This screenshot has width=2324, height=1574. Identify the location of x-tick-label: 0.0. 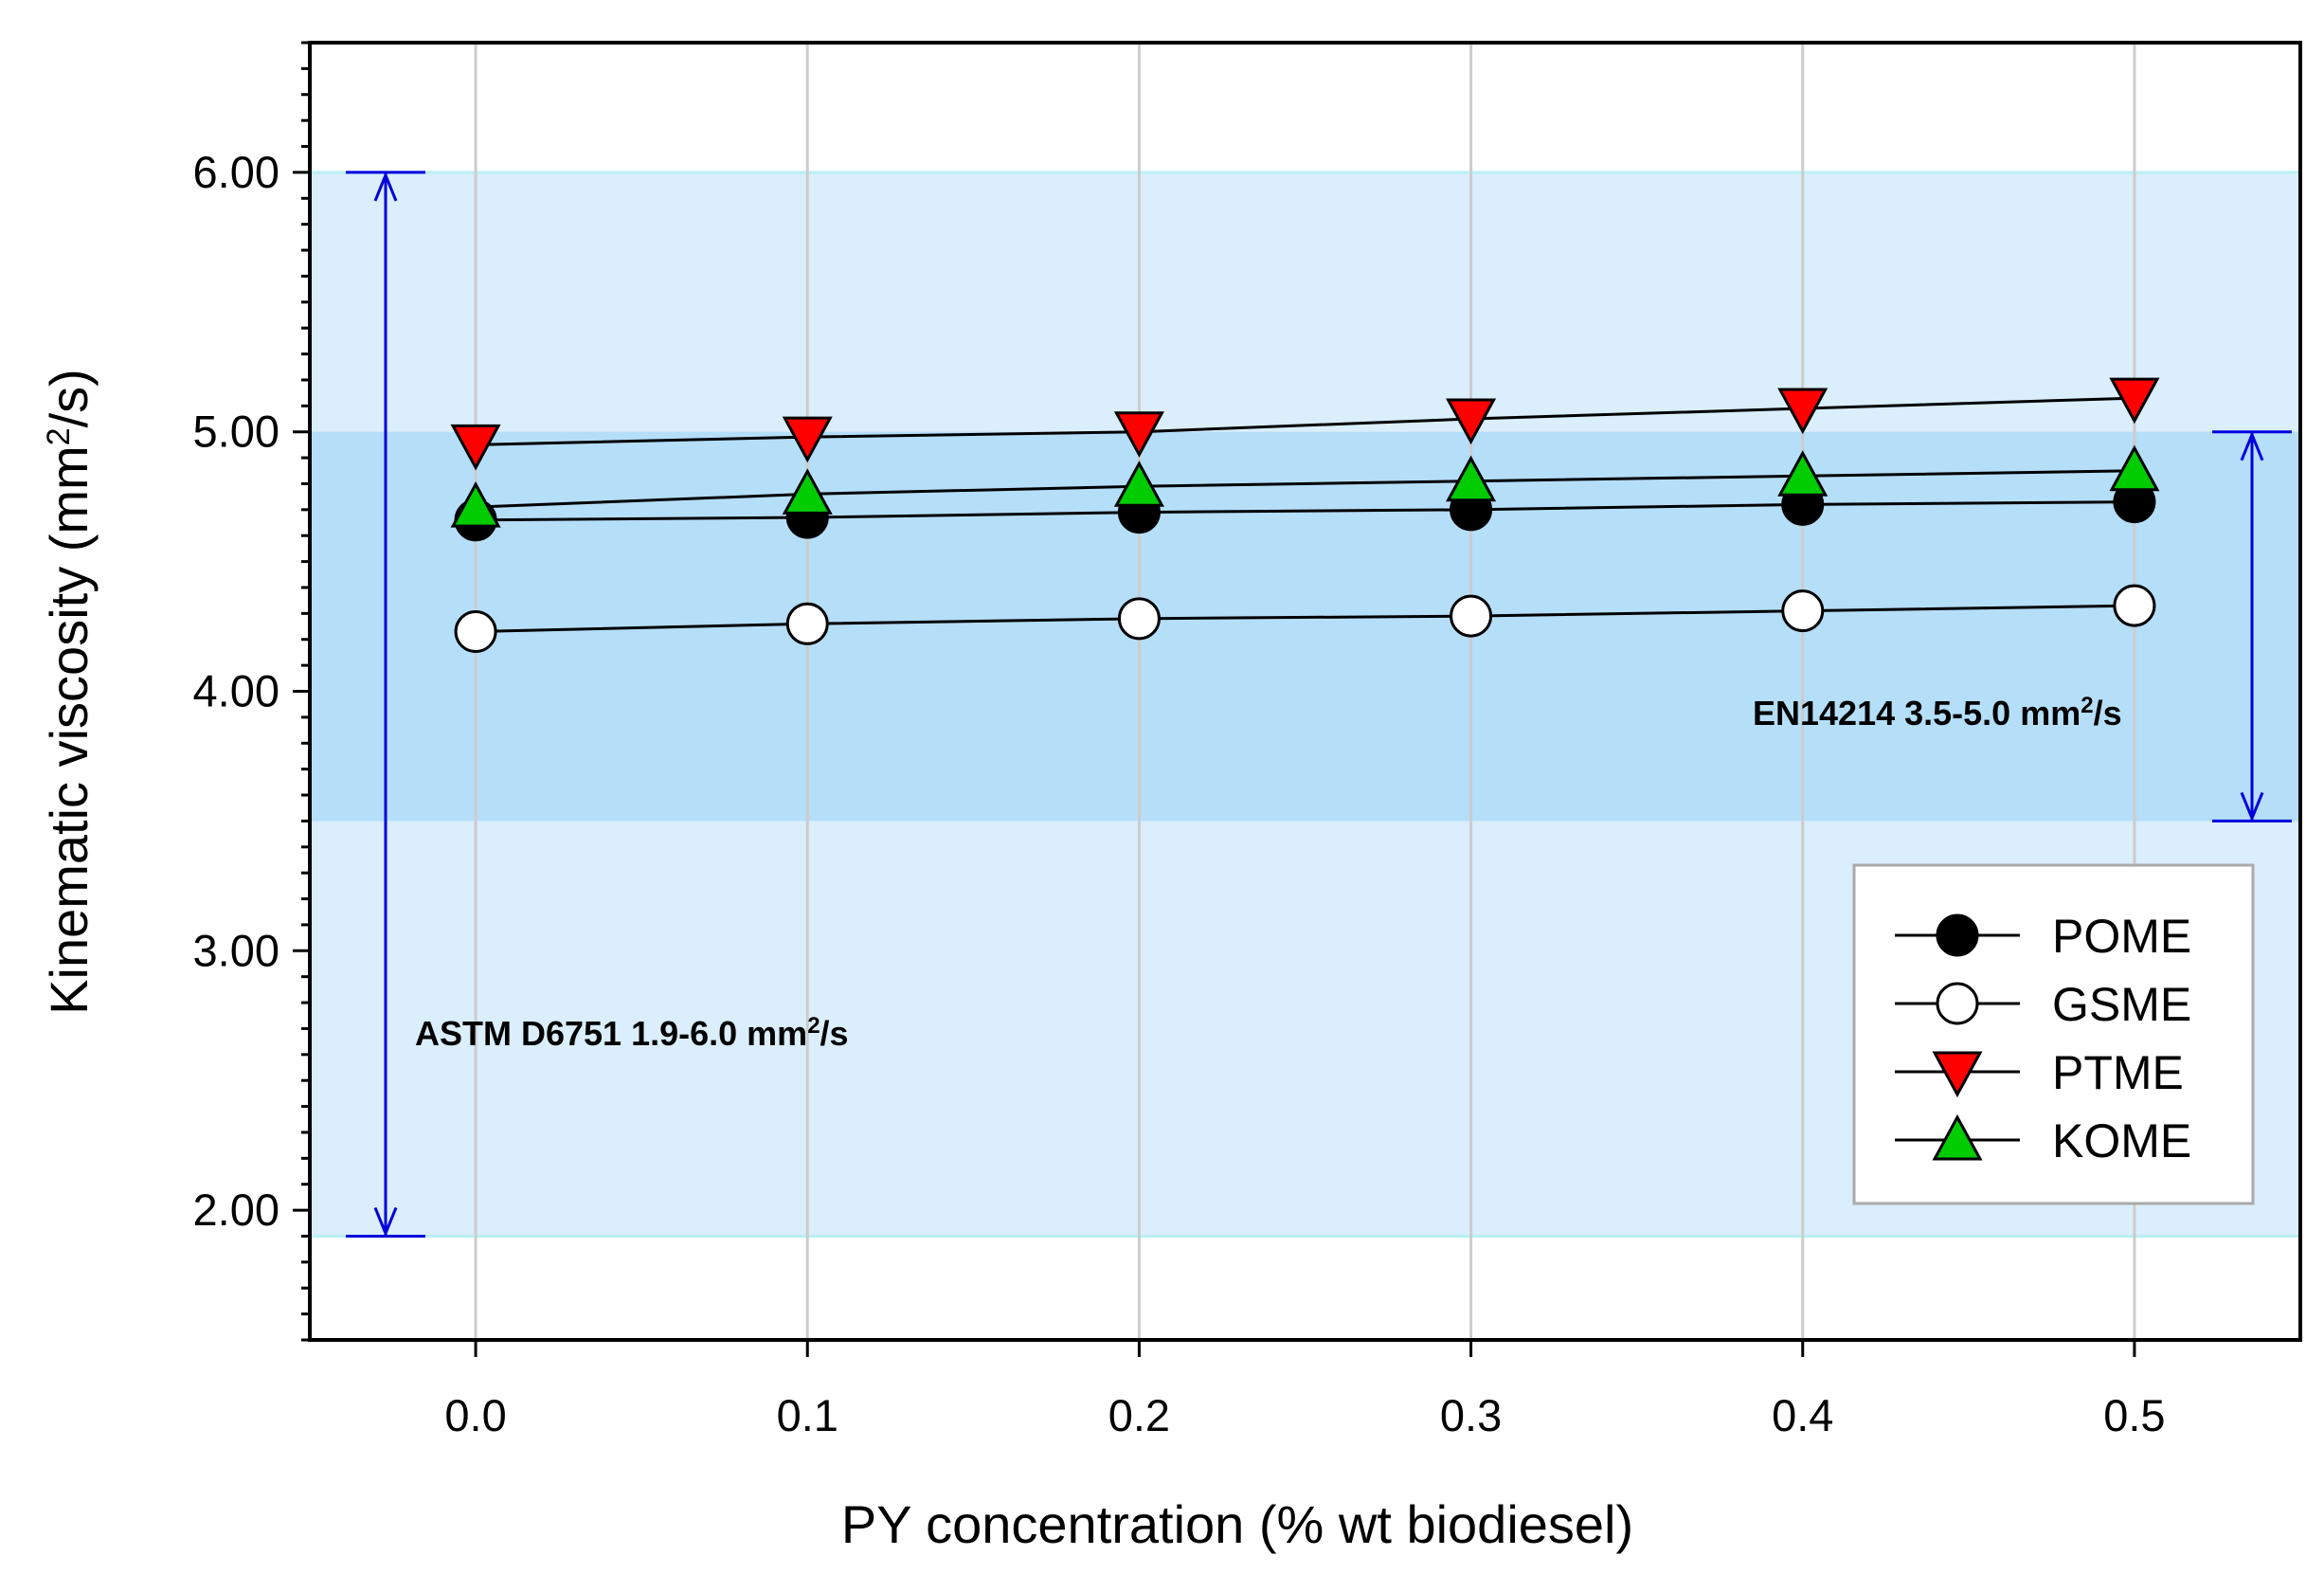
(475, 1415).